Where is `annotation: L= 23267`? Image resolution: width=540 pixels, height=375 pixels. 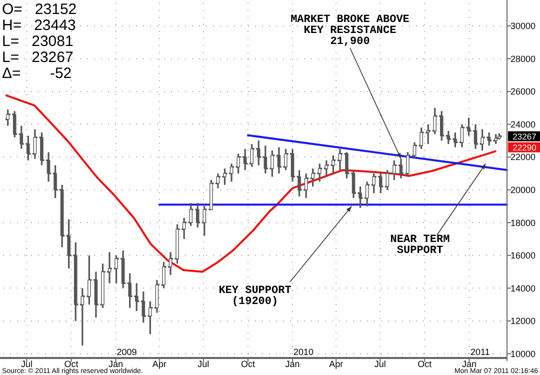 annotation: L= 23267 is located at coordinates (38, 57).